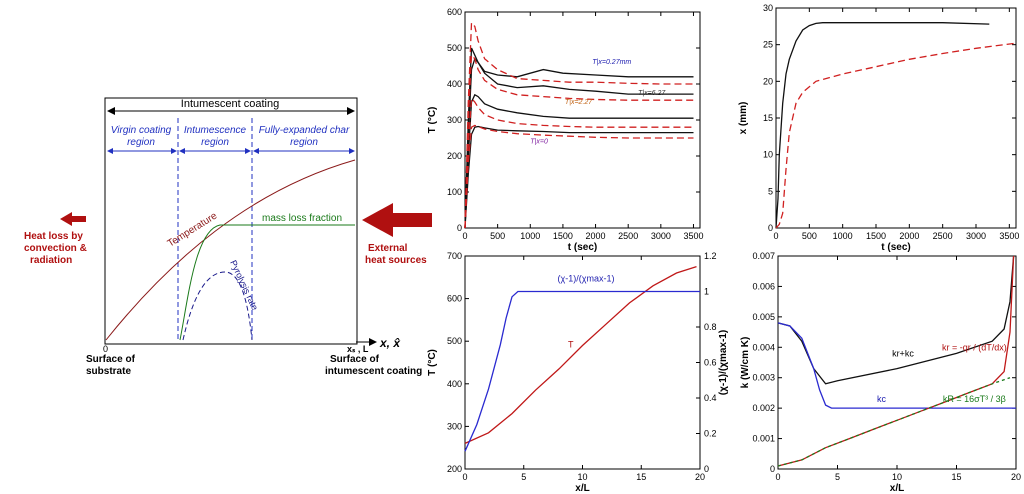 This screenshot has width=1024, height=494. I want to click on y-tick-label: 30, so click(768, 8).